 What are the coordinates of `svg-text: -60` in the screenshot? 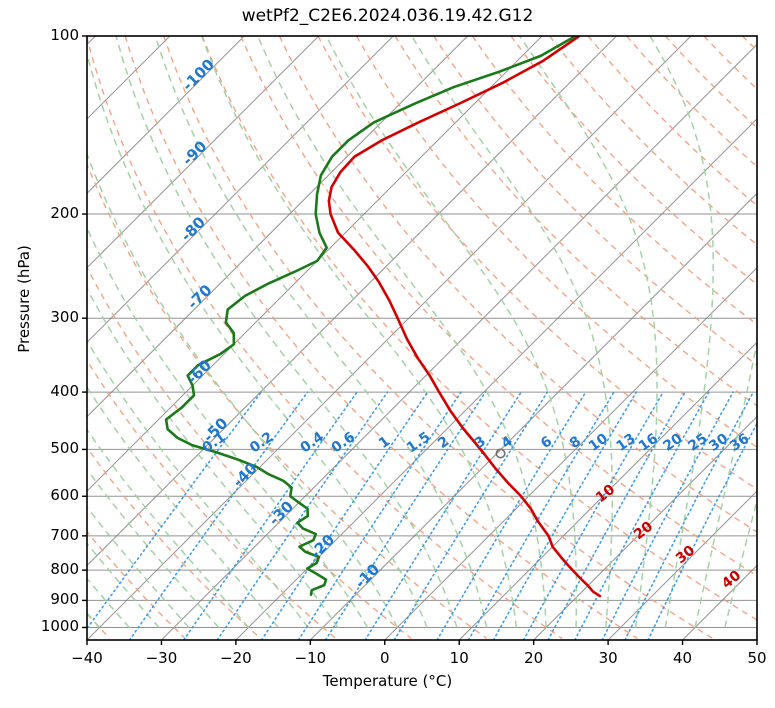 It's located at (199, 372).